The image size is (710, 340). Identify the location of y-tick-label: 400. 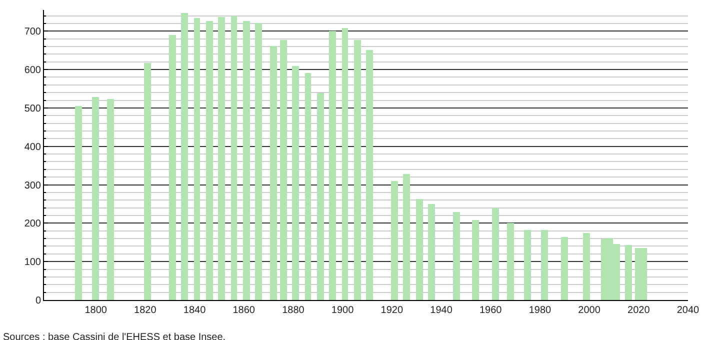
(33, 147).